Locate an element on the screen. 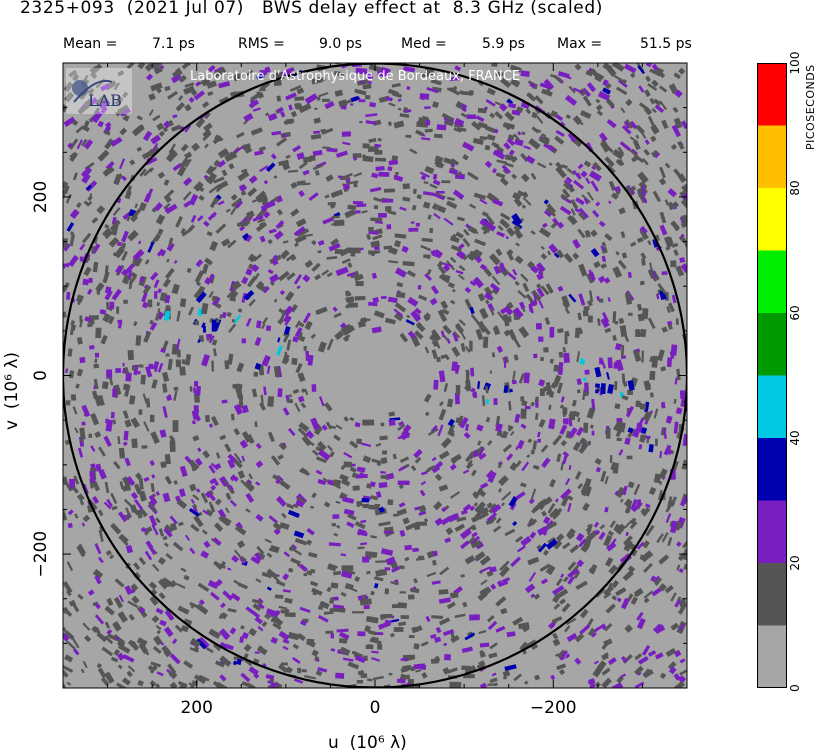 The height and width of the screenshot is (756, 815). y-tick-label: 0 is located at coordinates (41, 375).